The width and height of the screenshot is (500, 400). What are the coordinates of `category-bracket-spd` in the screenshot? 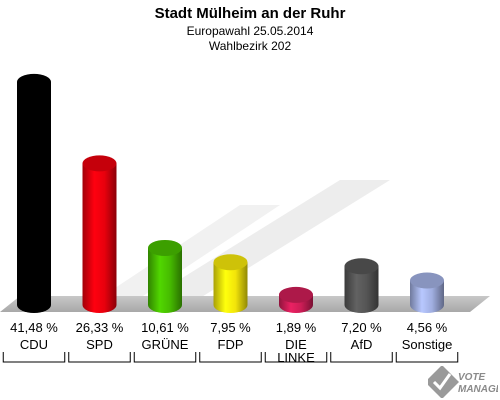 It's located at (99, 357).